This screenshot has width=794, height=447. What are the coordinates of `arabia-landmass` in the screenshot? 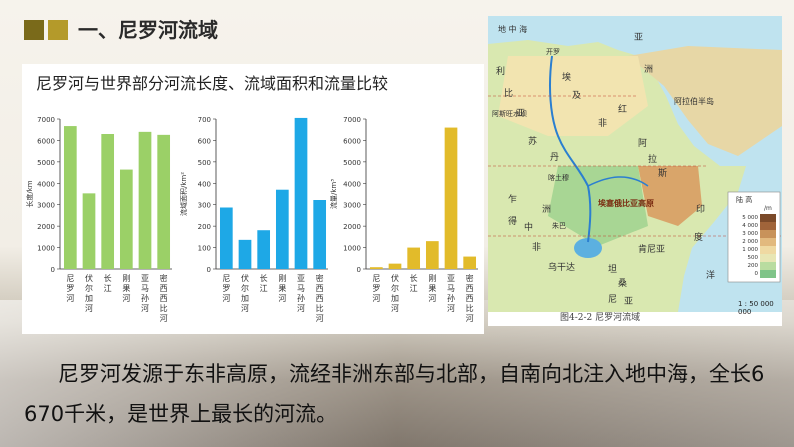 It's located at (705, 101).